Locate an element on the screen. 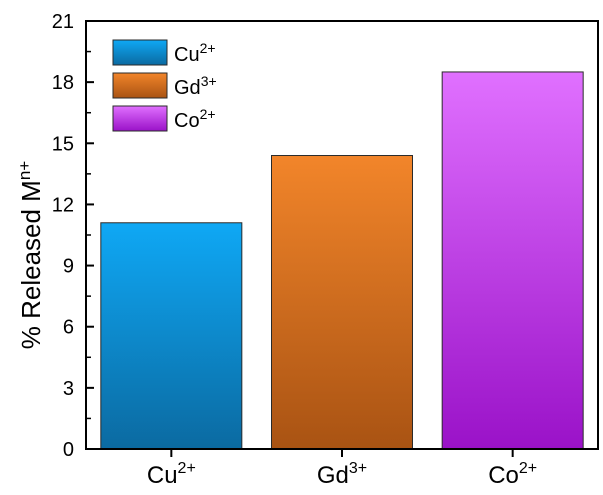  x-tick-label-gd-base: Gd is located at coordinates (333, 475).